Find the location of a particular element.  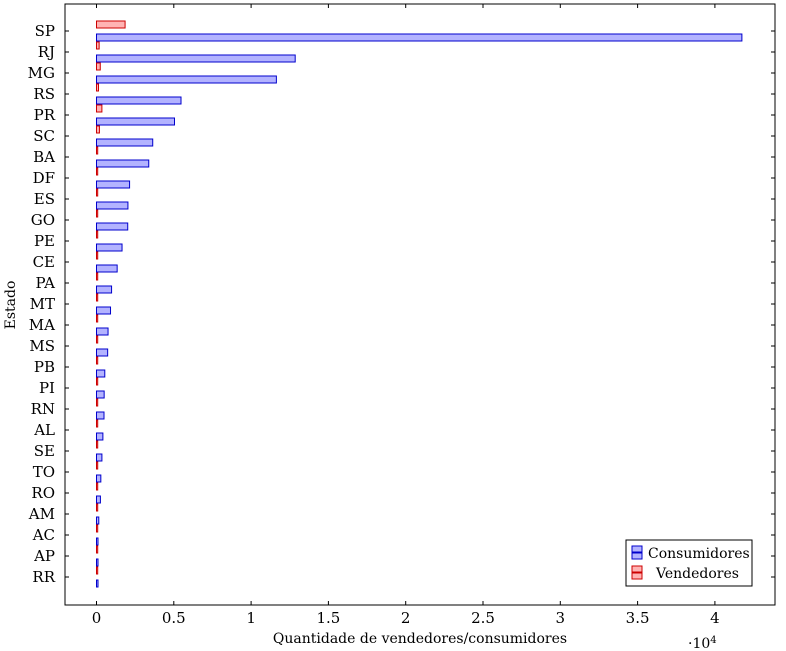

bar-consumidores-am is located at coordinates (98, 520).